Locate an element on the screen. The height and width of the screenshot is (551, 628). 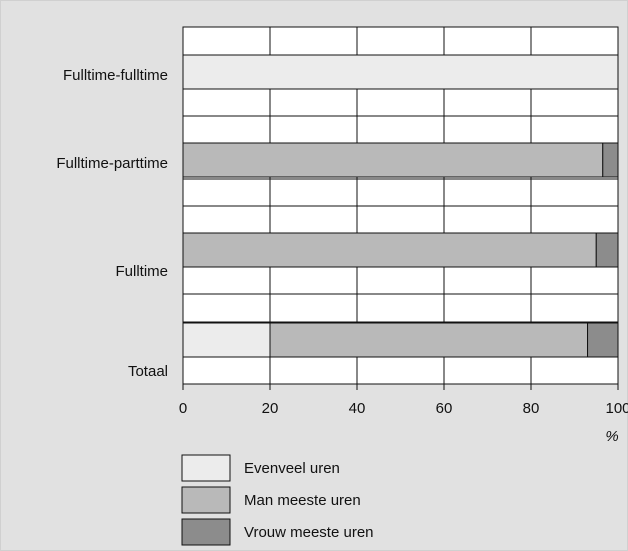
category-label: Fulltime-parttime is located at coordinates (112, 163).